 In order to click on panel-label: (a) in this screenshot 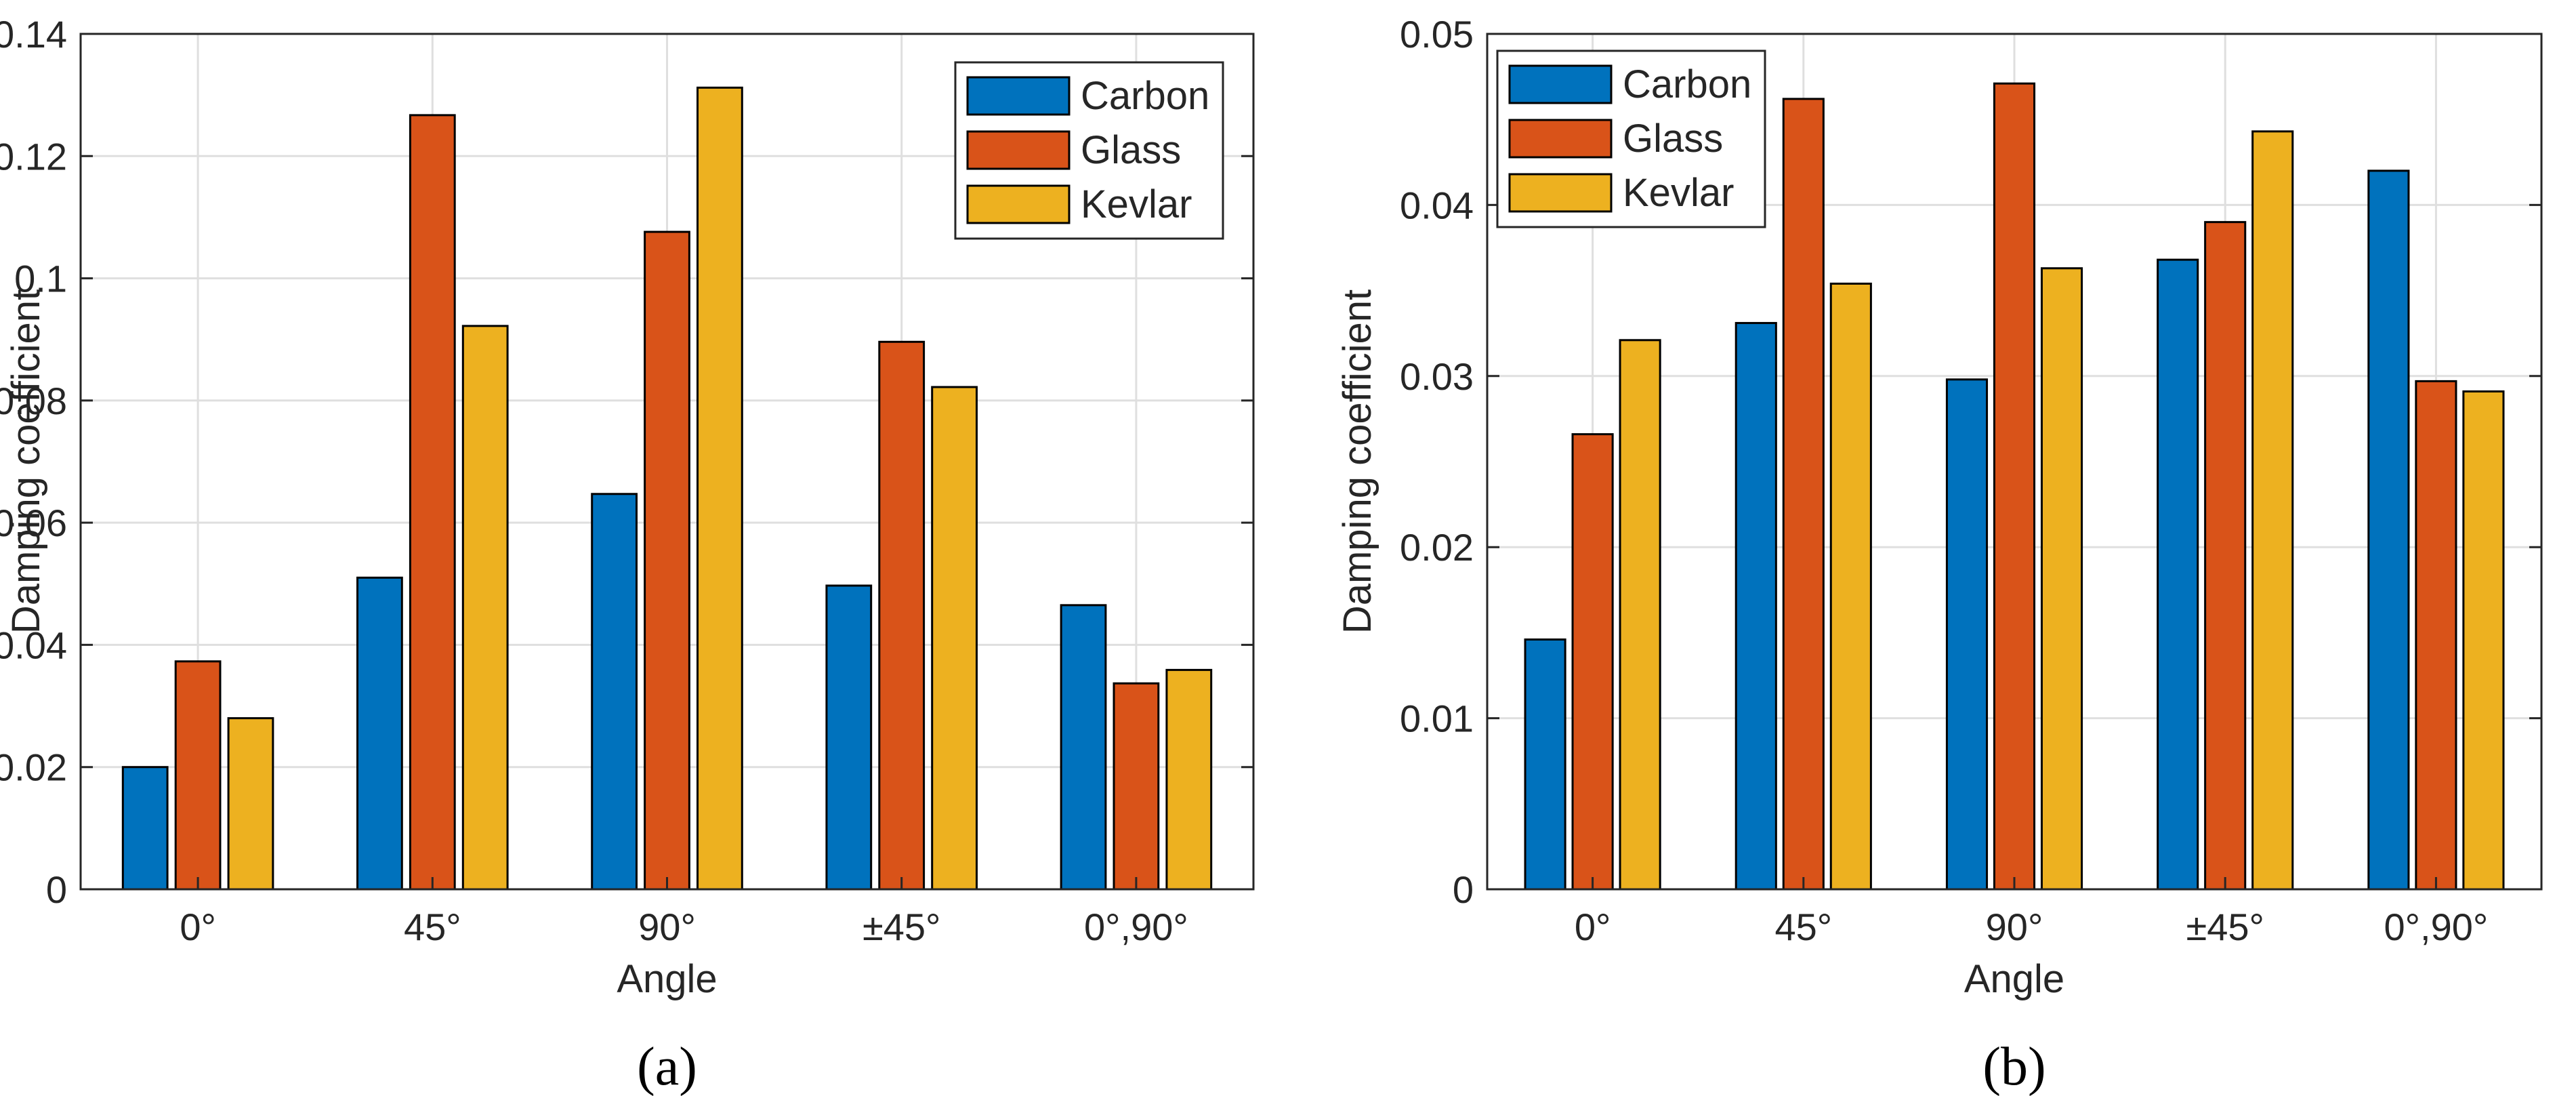, I will do `click(667, 1066)`.